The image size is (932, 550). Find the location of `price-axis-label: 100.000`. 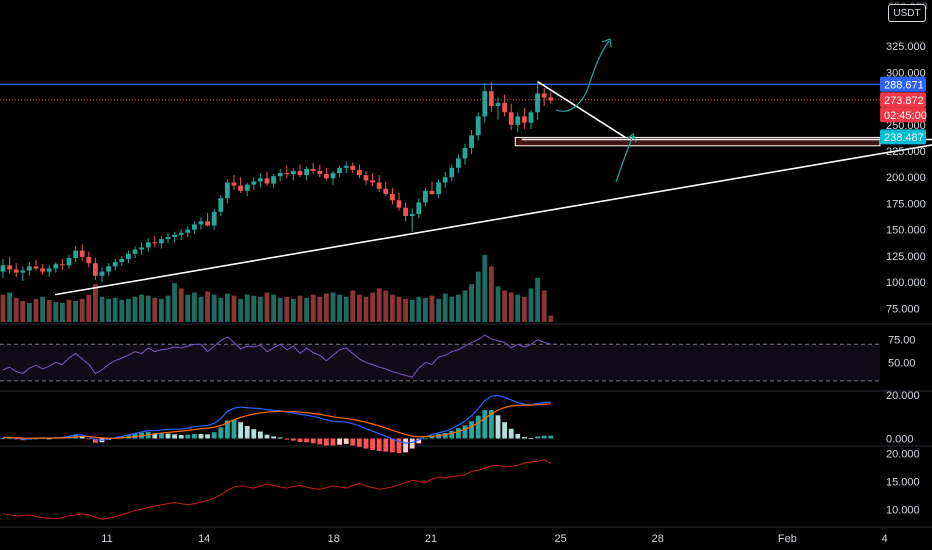

price-axis-label: 100.000 is located at coordinates (906, 283).